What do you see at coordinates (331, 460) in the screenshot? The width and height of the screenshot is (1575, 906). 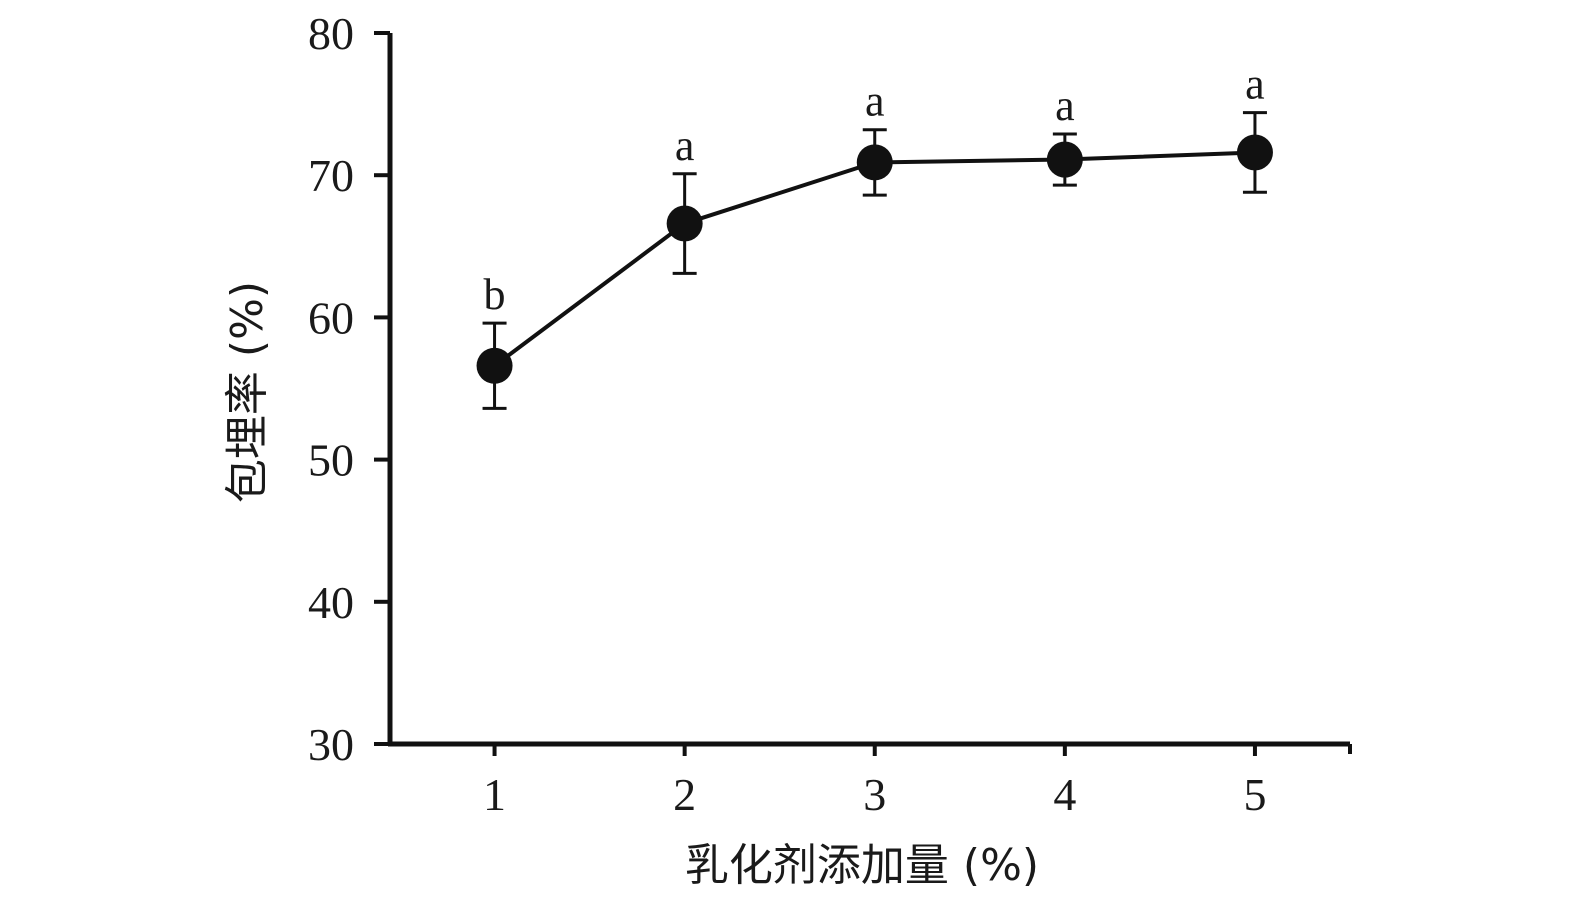 I see `y-tick-label: 50` at bounding box center [331, 460].